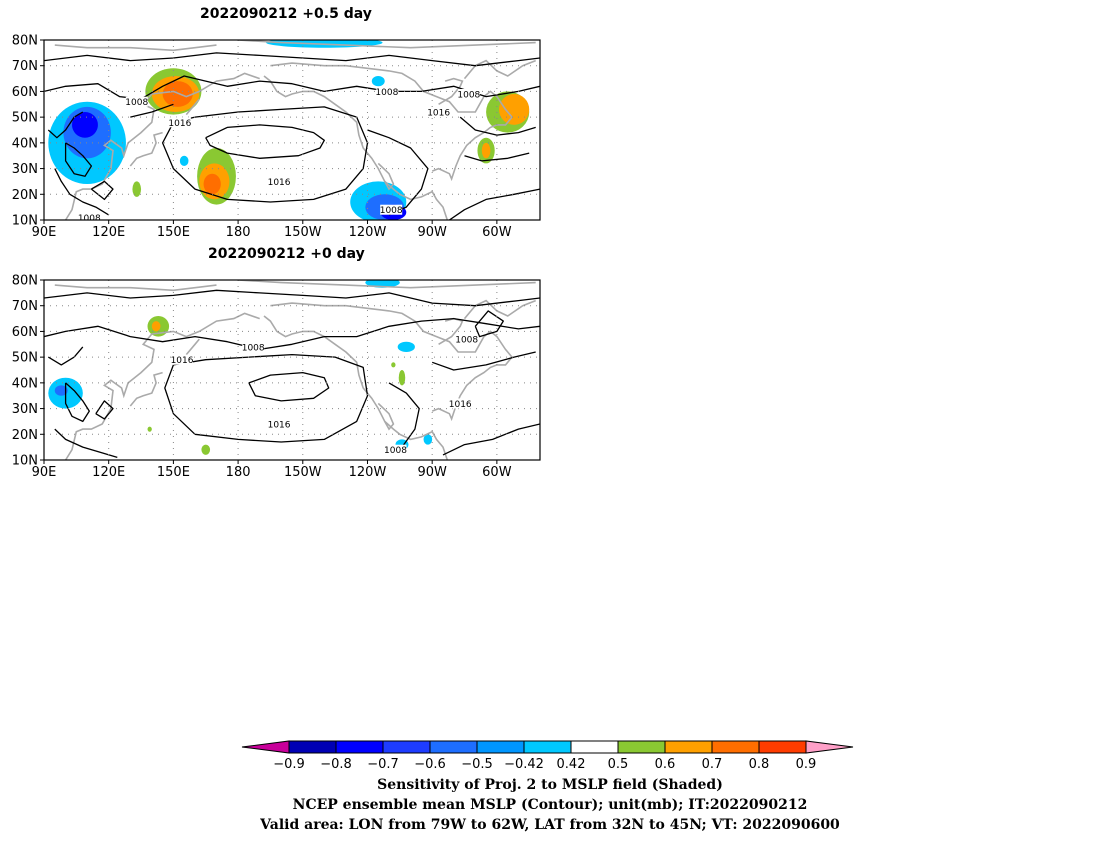 This screenshot has width=1100, height=850. What do you see at coordinates (289, 764) in the screenshot?
I see `colorbar-label: −0.9` at bounding box center [289, 764].